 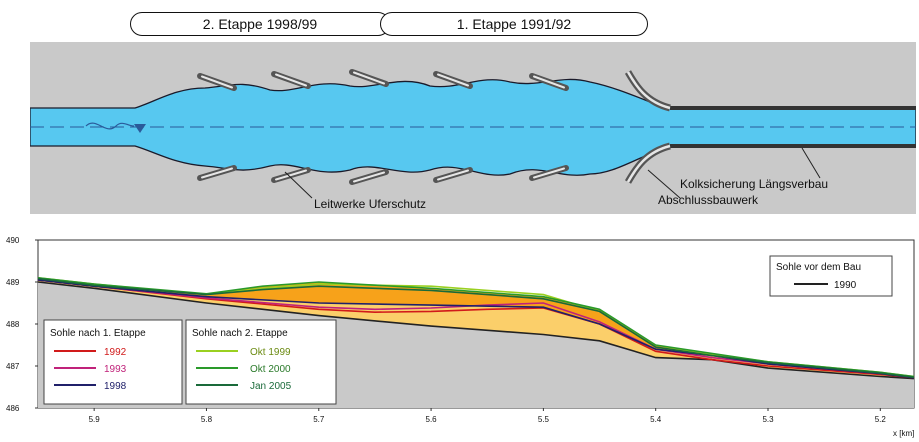 I want to click on x-axis-unit-label: x [km], so click(x=903, y=433).